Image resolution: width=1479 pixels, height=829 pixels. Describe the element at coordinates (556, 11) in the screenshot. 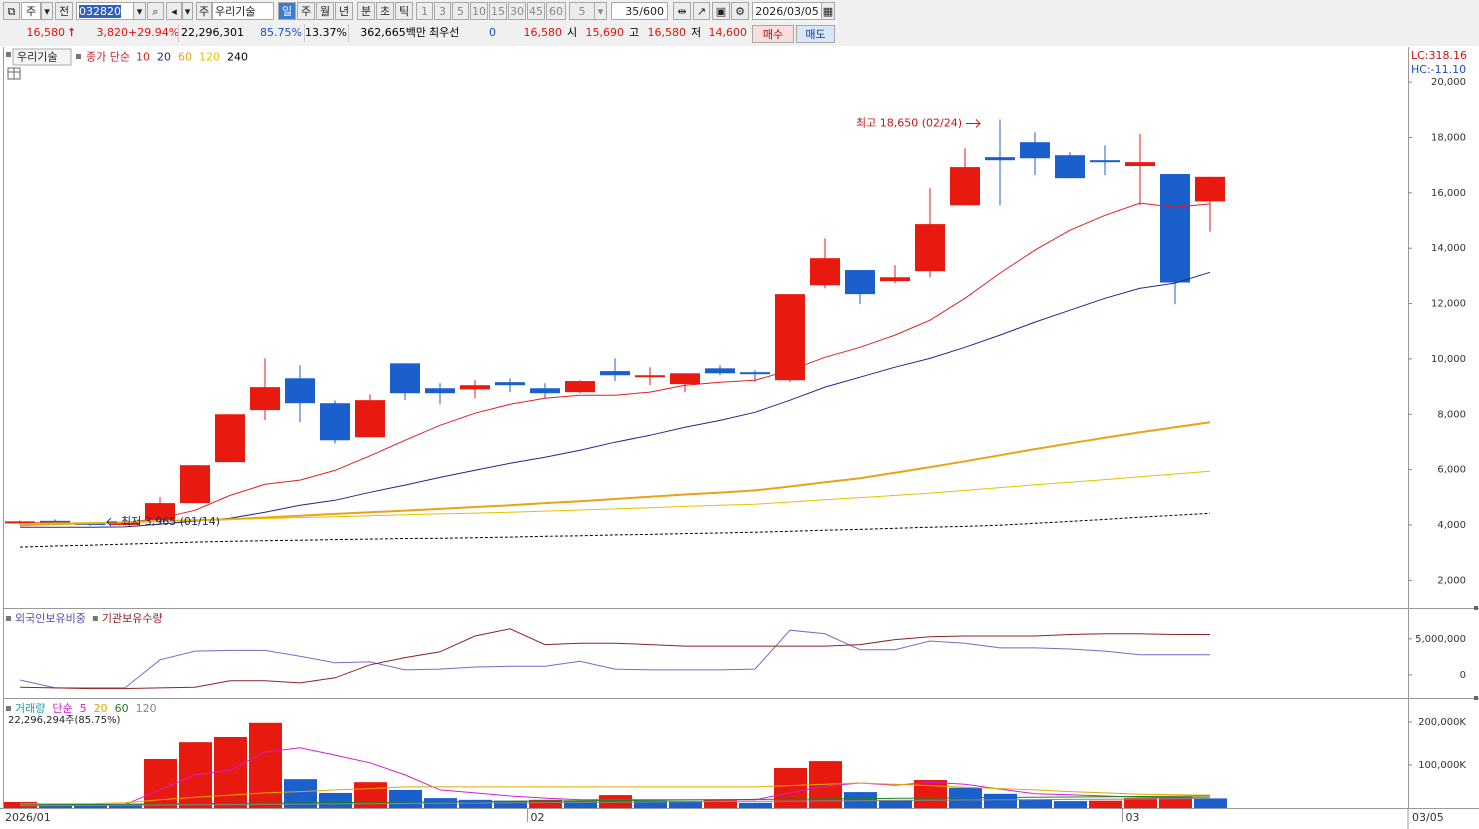

I see `interval-button: 60` at that location.